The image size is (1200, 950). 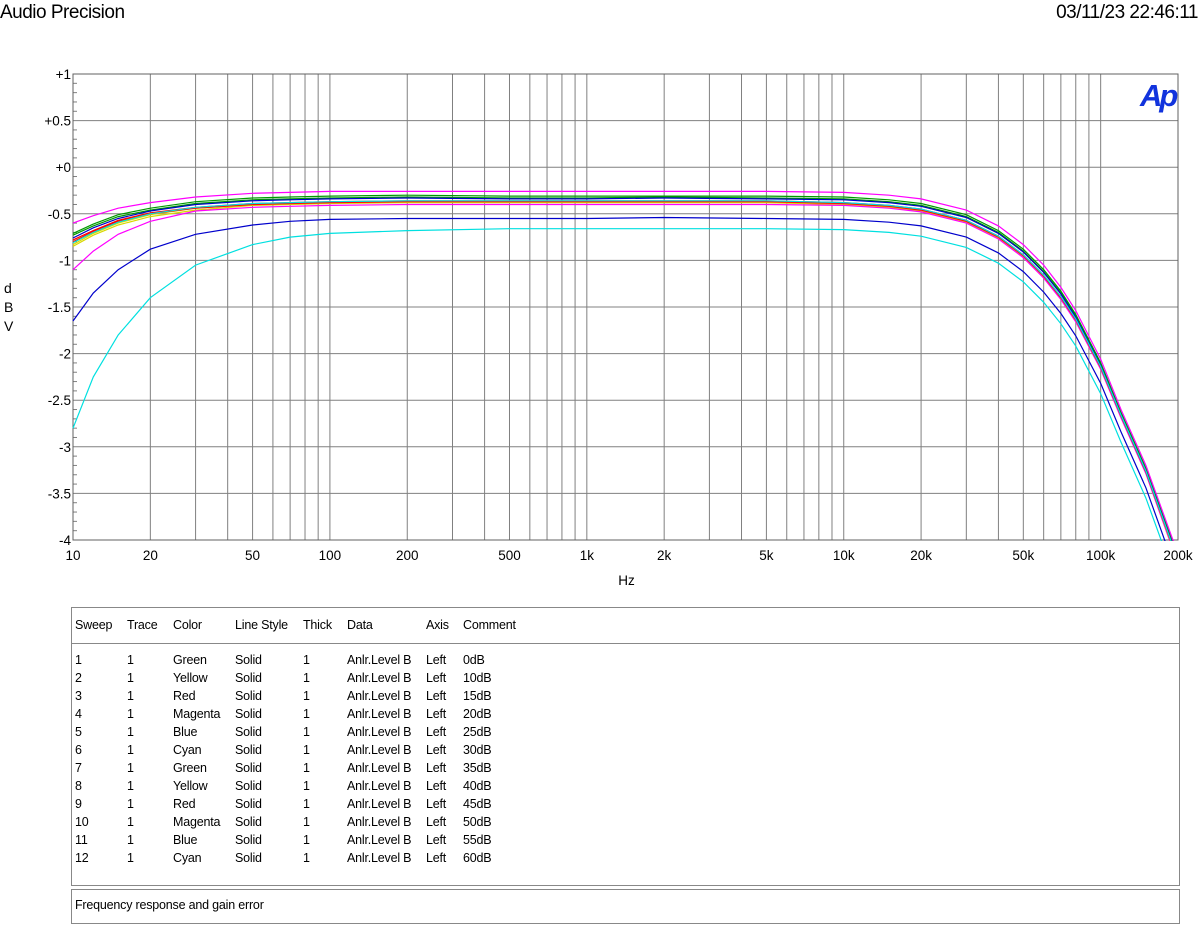 I want to click on legend-cell: 30dB, so click(x=477, y=750).